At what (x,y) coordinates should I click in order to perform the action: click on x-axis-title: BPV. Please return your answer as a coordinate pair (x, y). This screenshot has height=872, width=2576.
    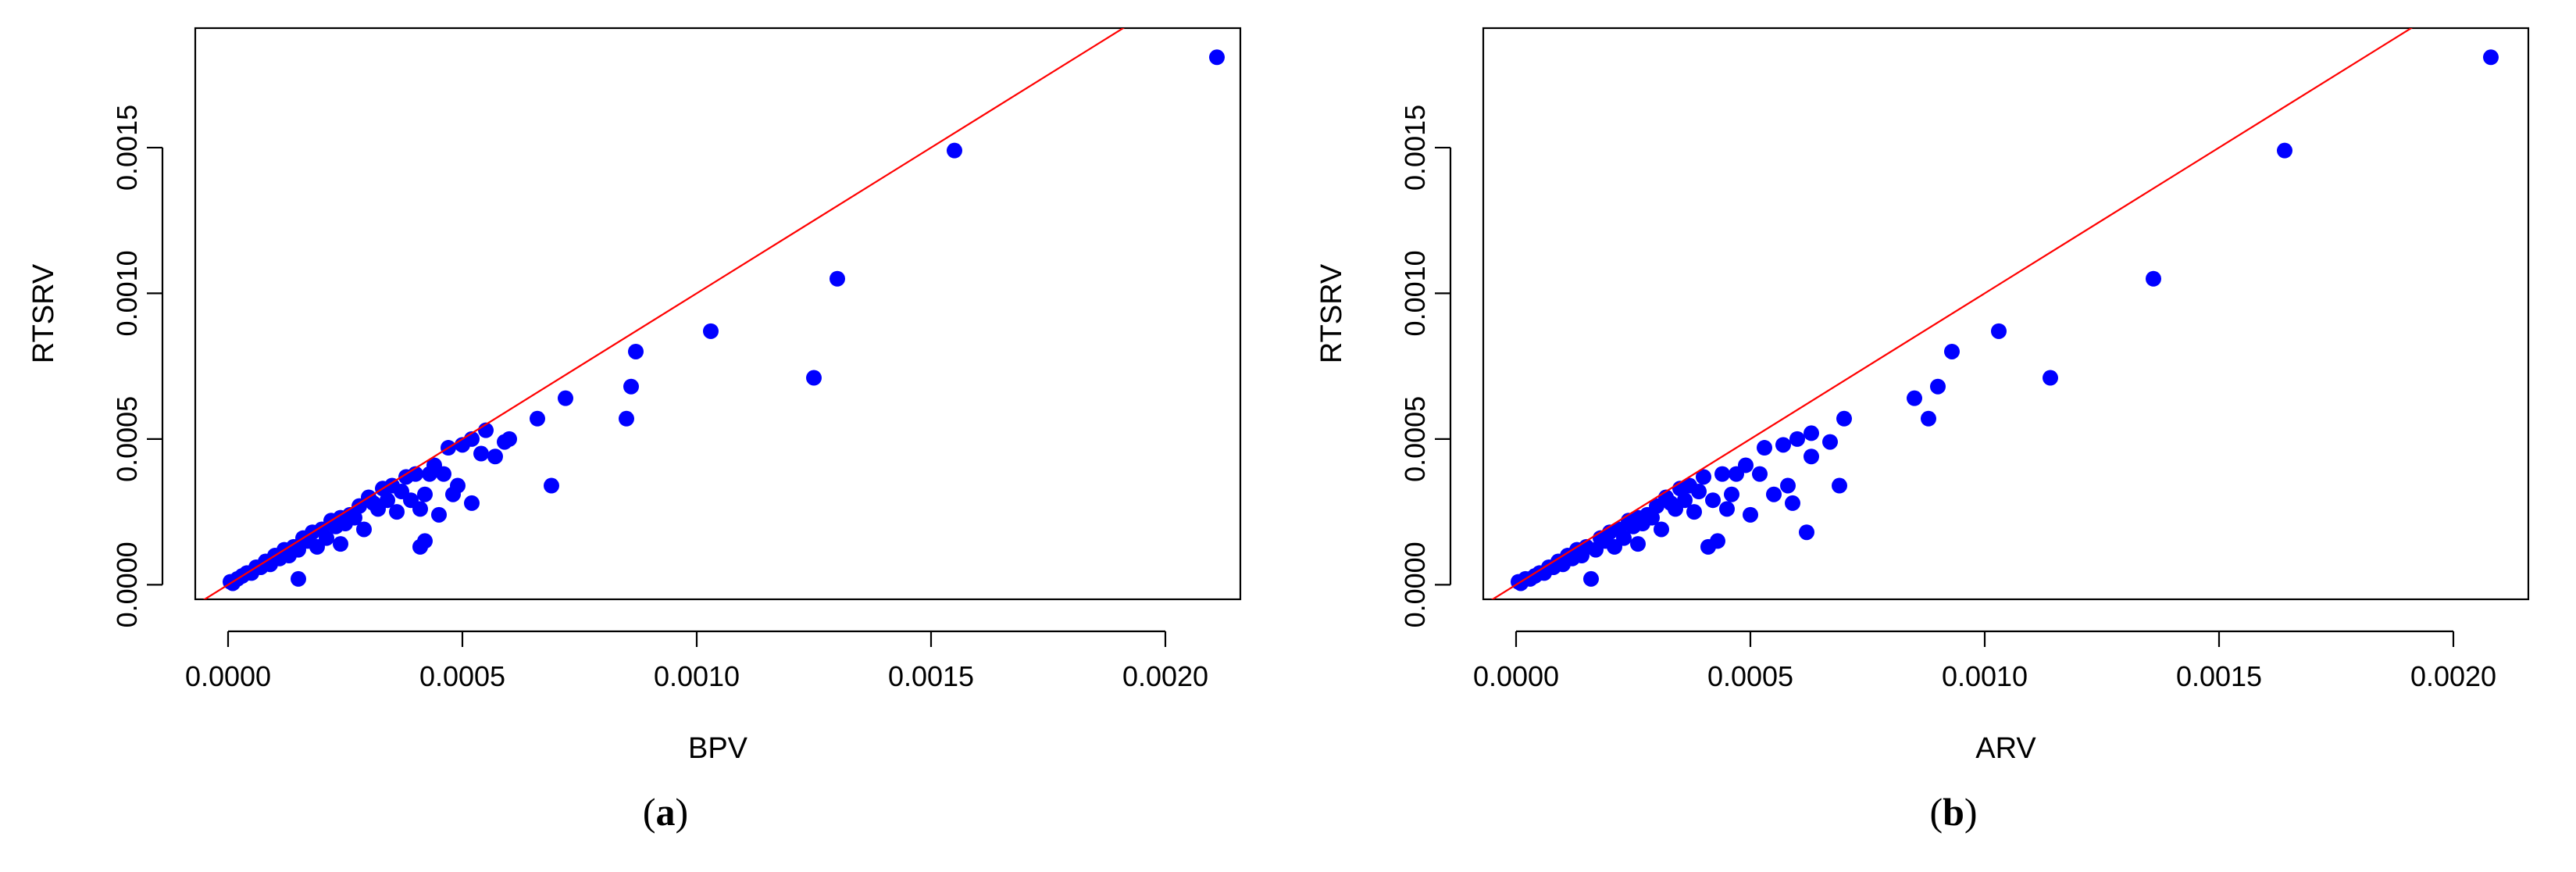
    Looking at the image, I should click on (718, 749).